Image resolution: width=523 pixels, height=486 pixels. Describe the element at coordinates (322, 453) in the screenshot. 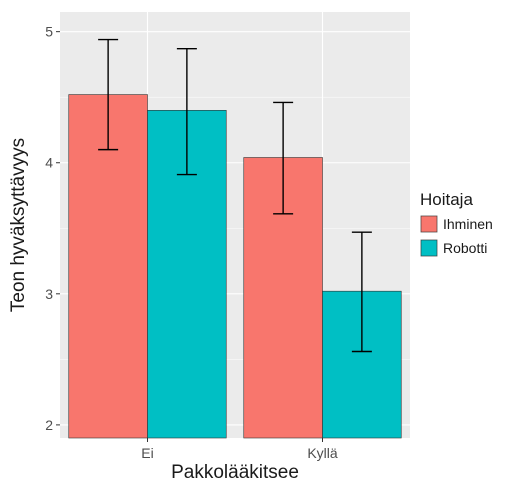

I see `x-tick-label: Kyllä` at that location.